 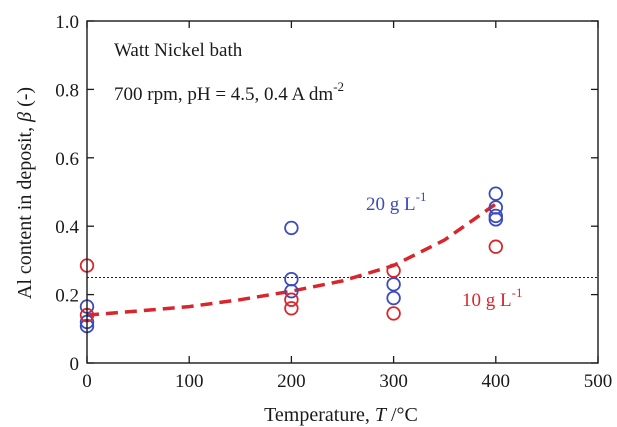 I want to click on series-label-20: 20 g L-1, so click(x=396, y=202).